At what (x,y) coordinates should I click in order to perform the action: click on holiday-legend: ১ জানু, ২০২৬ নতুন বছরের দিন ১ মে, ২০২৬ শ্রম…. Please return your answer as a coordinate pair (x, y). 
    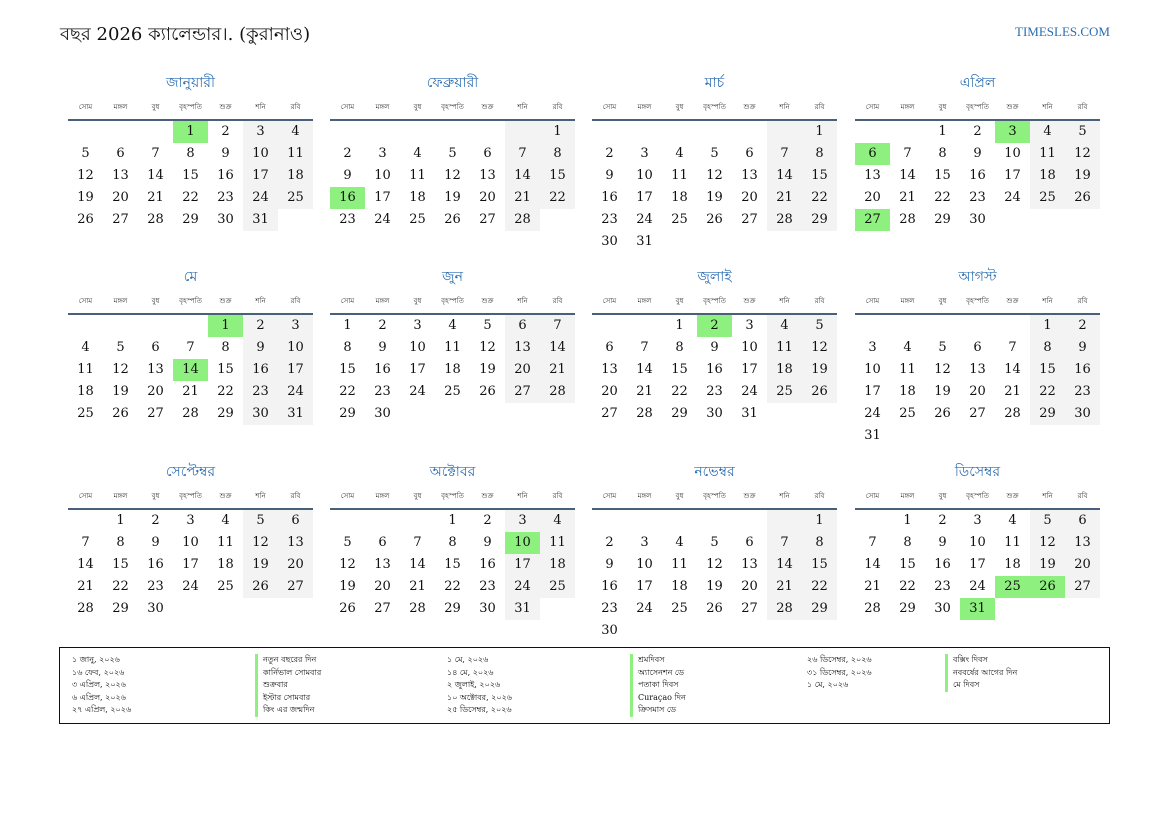
    Looking at the image, I should click on (584, 685).